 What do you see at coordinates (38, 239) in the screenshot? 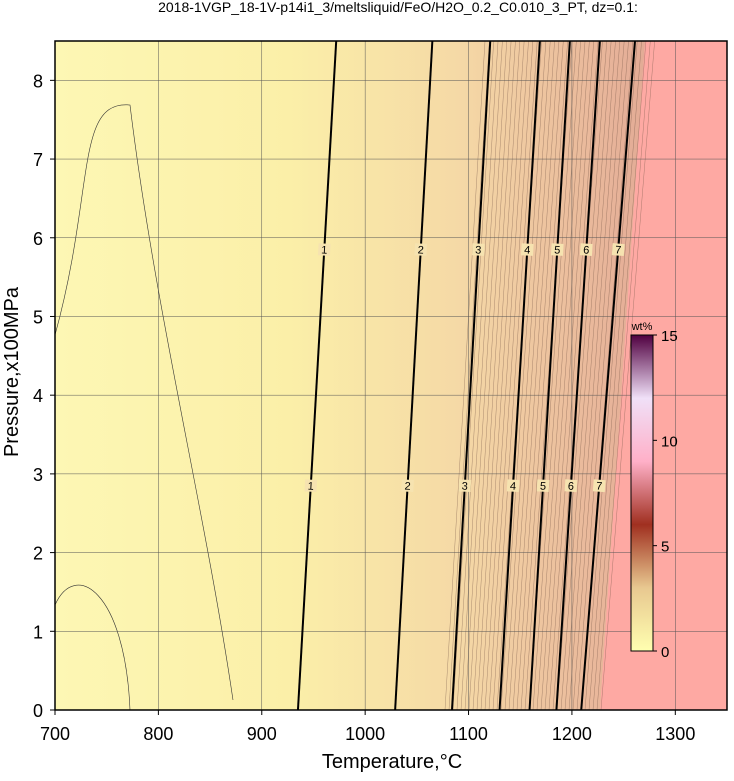
I see `y-tick-label: 6` at bounding box center [38, 239].